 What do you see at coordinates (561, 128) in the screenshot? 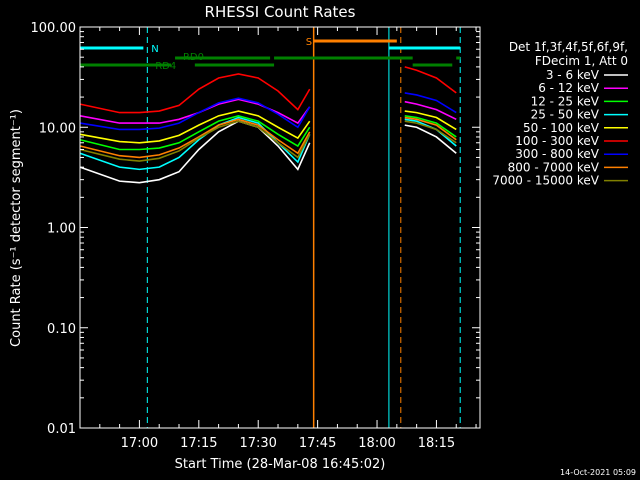
I see `legend-label-5: 50 - 100 keV` at bounding box center [561, 128].